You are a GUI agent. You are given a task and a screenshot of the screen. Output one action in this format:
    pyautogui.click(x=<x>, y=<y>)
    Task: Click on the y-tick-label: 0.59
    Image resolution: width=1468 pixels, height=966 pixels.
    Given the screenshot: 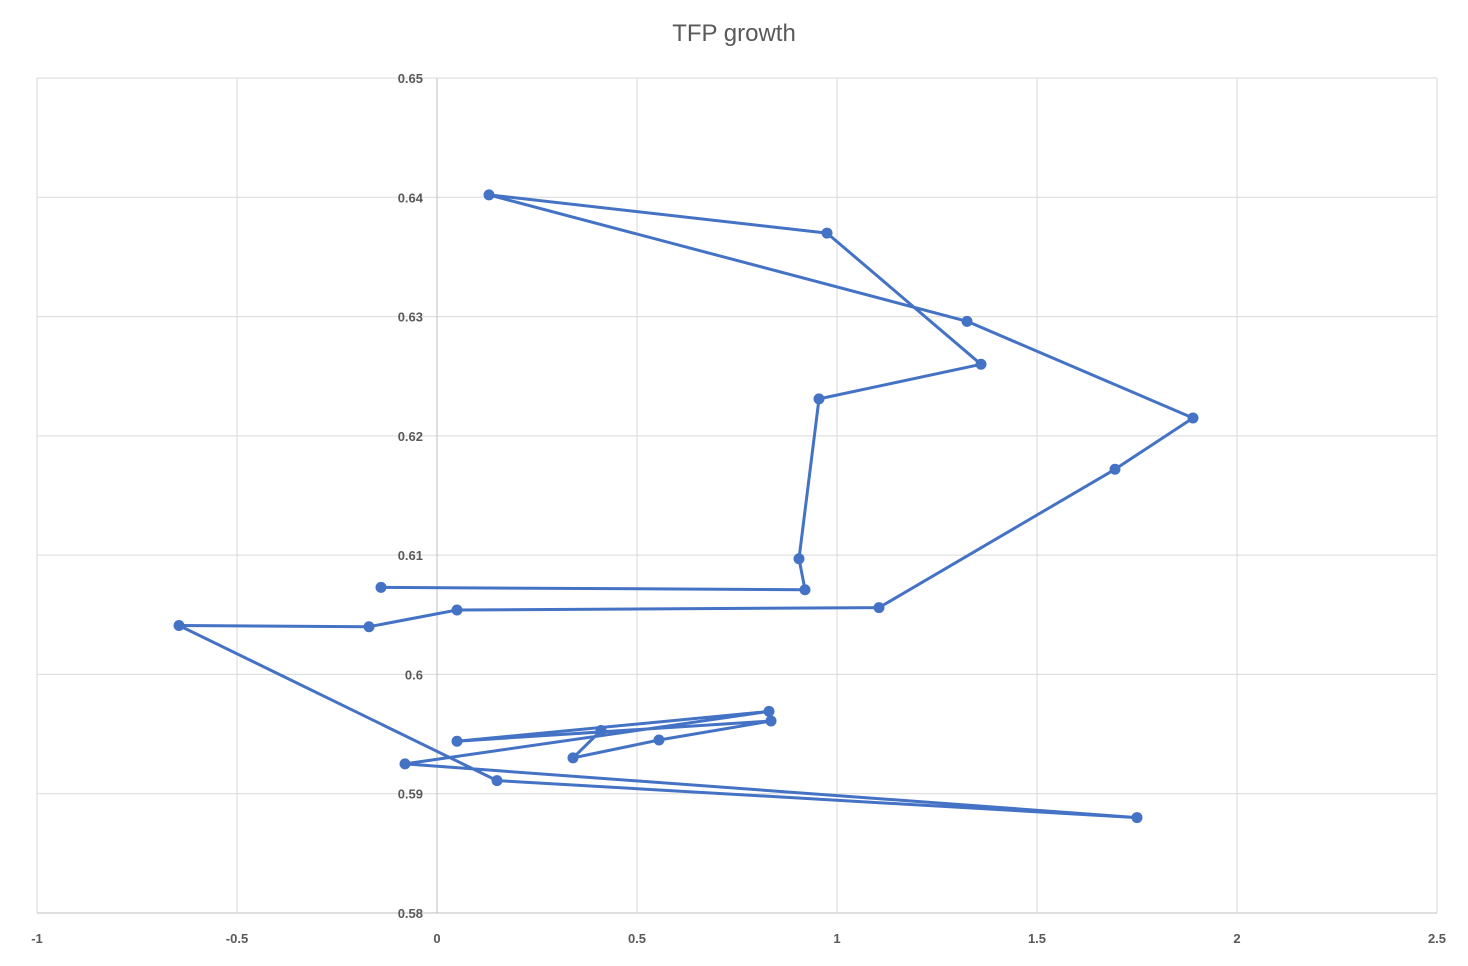 What is the action you would take?
    pyautogui.click(x=410, y=794)
    